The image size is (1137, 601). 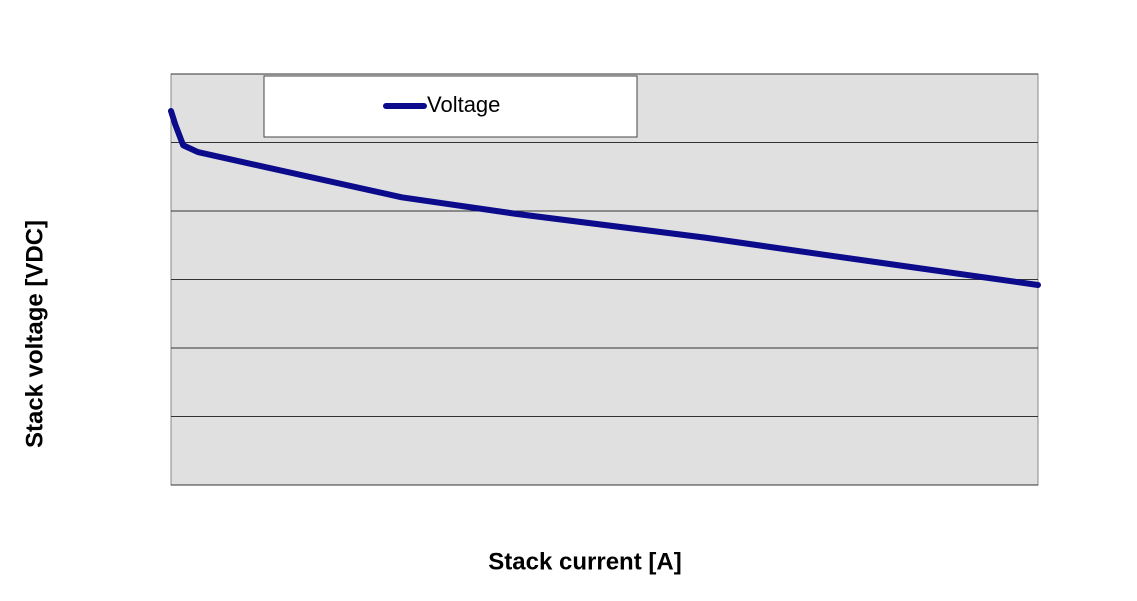 What do you see at coordinates (584, 561) in the screenshot?
I see `x-axis-title: Stack current [A]` at bounding box center [584, 561].